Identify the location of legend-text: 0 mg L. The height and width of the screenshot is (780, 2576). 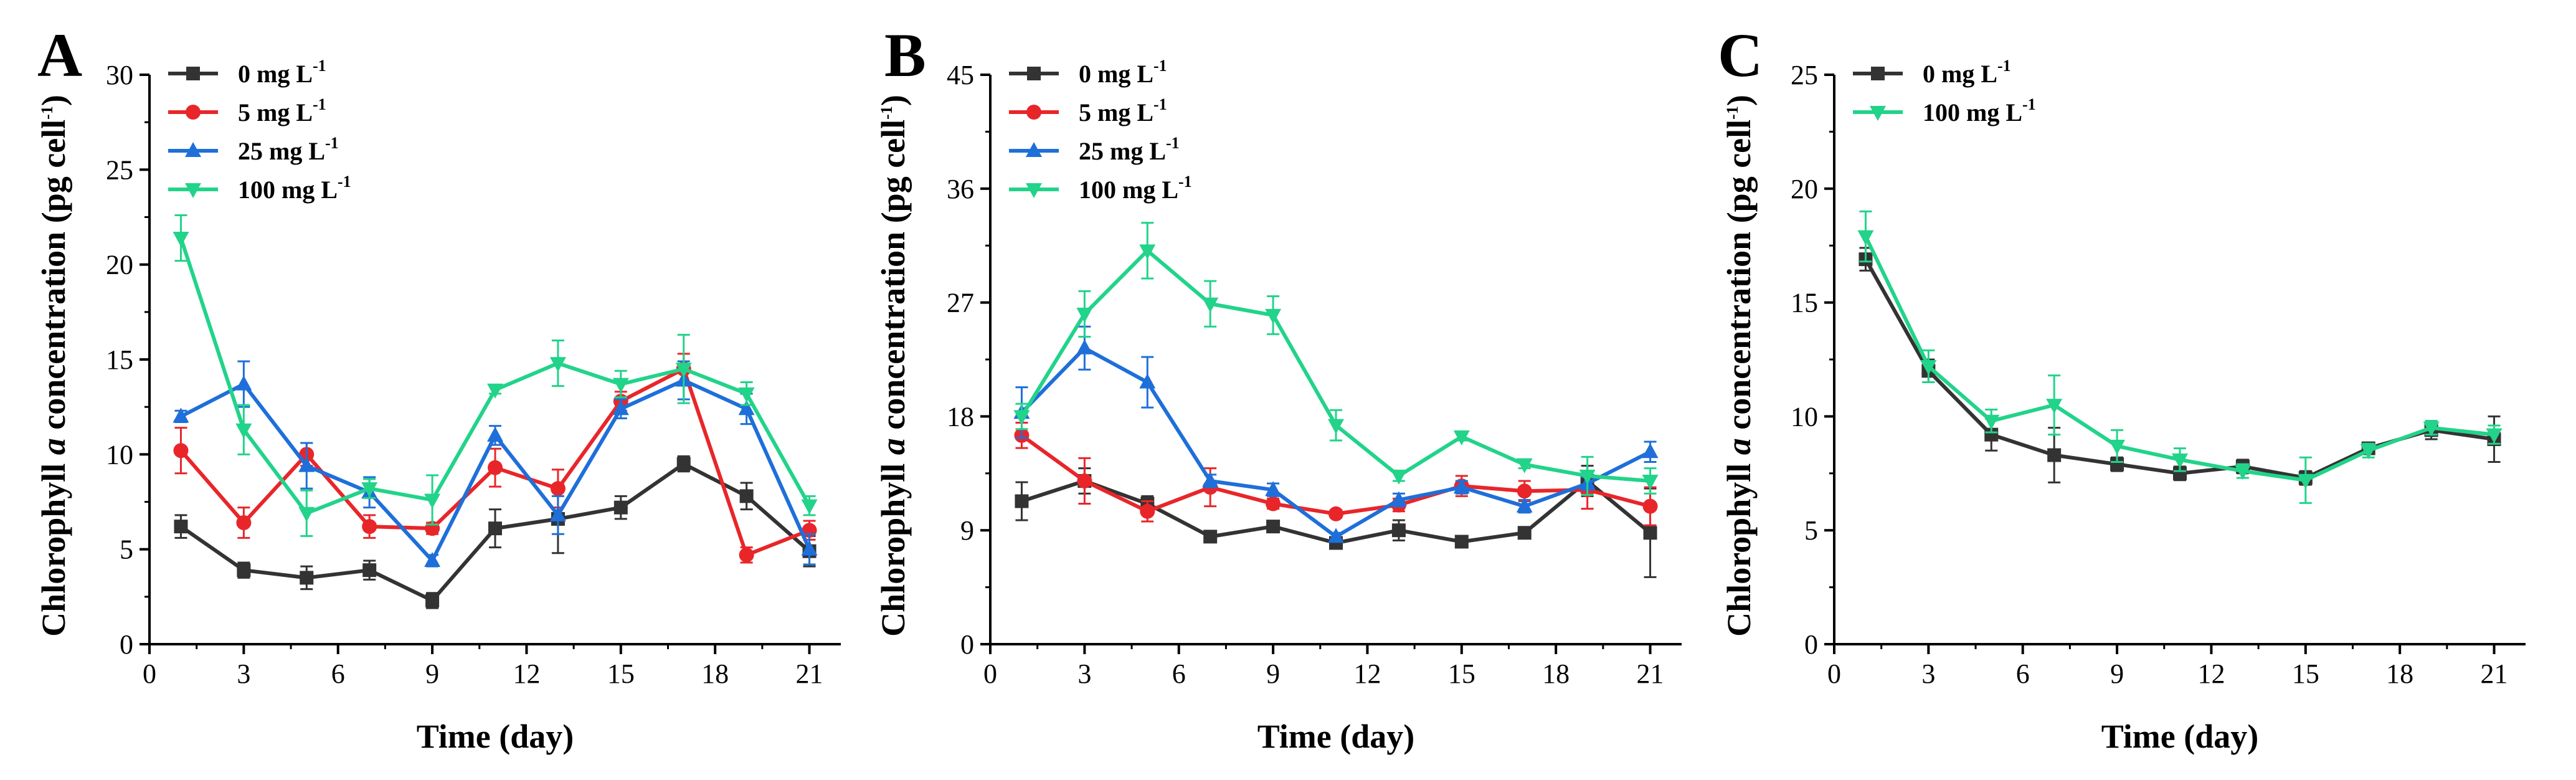
(1116, 74).